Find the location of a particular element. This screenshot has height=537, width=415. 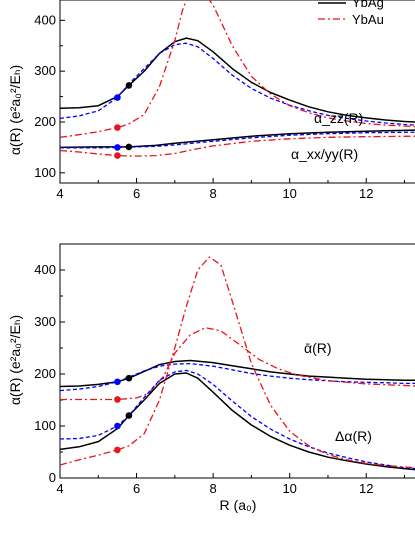

legend-label-ybag: YbAg is located at coordinates (368, 5).